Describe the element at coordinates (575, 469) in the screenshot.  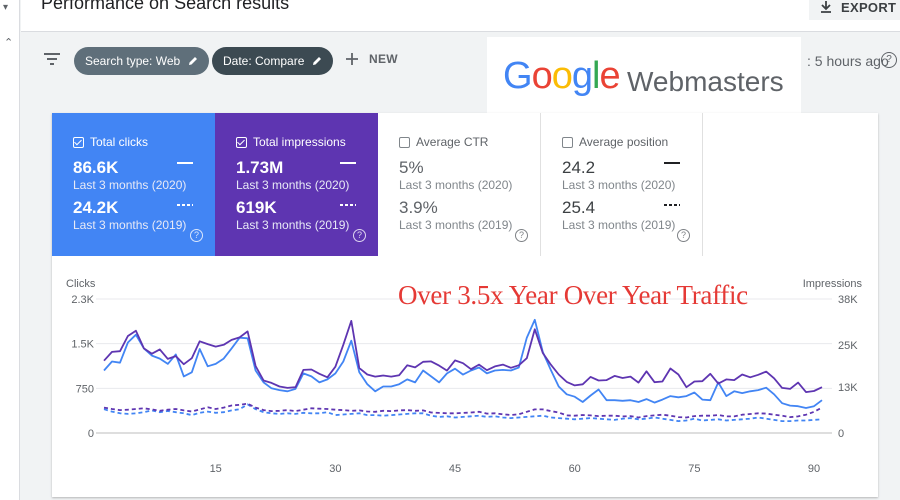
I see `x-tick-label: 60` at that location.